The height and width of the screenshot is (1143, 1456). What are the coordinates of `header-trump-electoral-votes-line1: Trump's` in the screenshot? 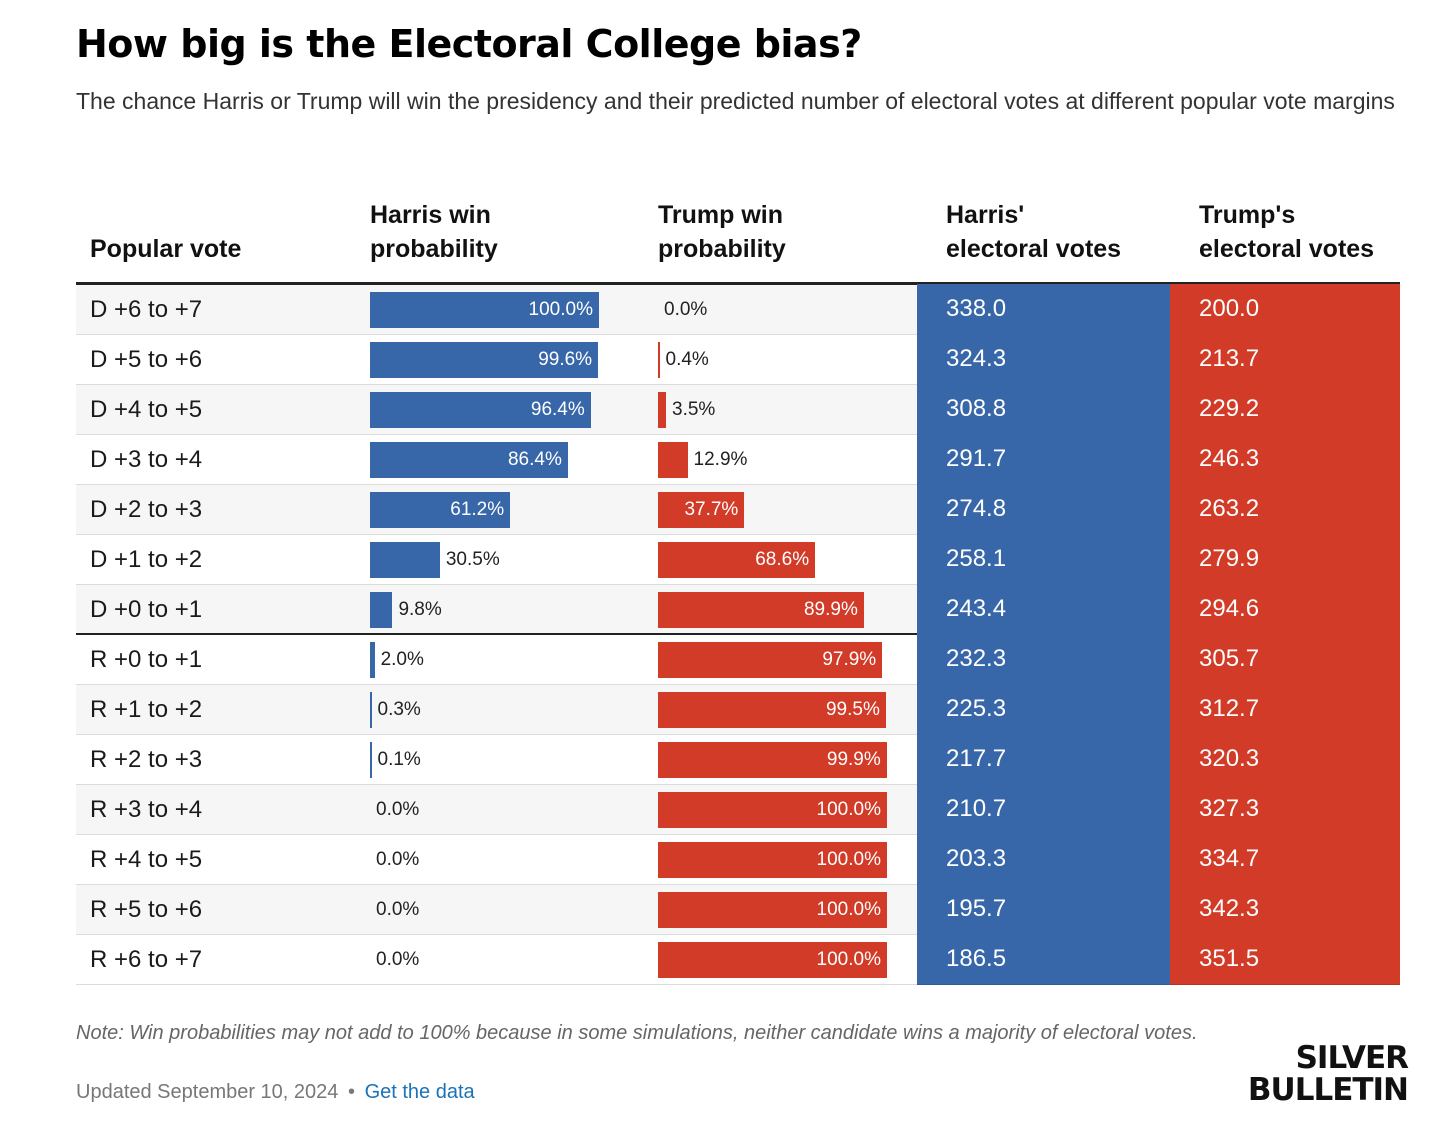 It's located at (1247, 215).